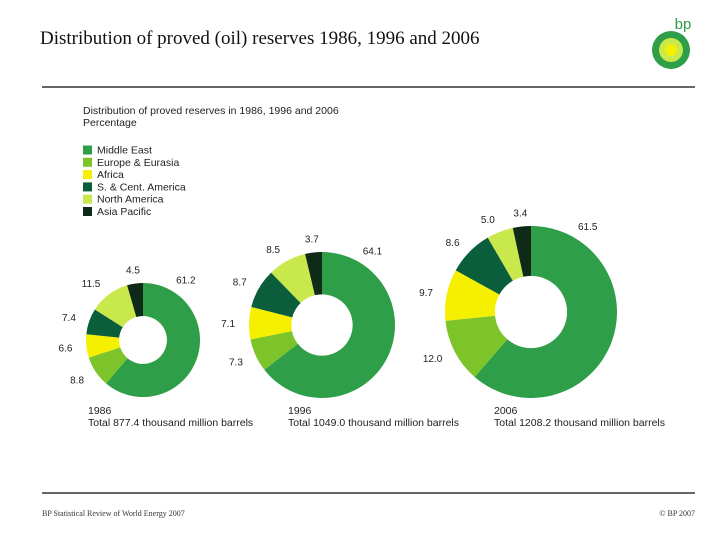 Image resolution: width=720 pixels, height=540 pixels. What do you see at coordinates (138, 163) in the screenshot?
I see `legend-label: Europe & Eurasia` at bounding box center [138, 163].